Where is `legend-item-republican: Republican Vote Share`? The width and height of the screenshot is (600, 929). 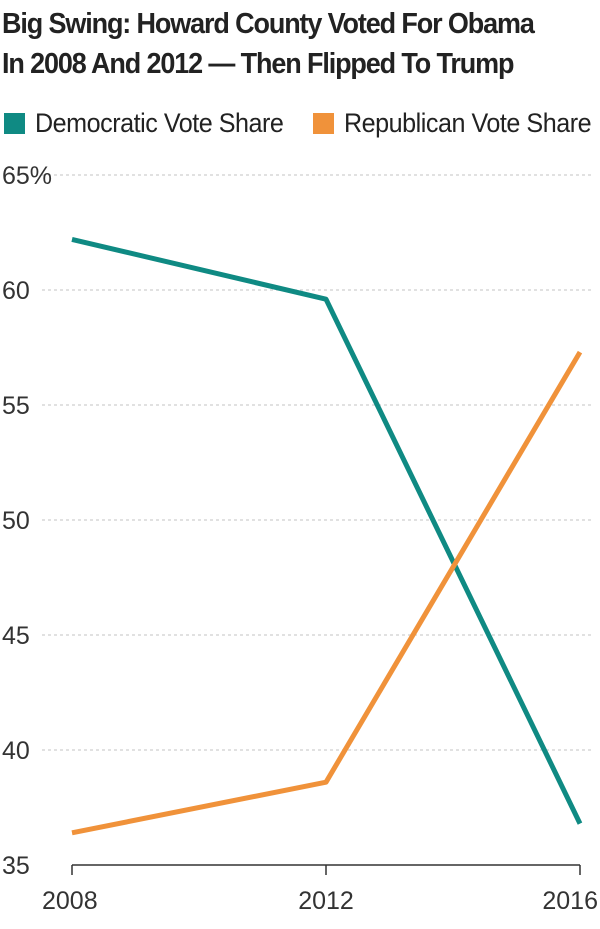 legend-item-republican: Republican Vote Share is located at coordinates (456, 123).